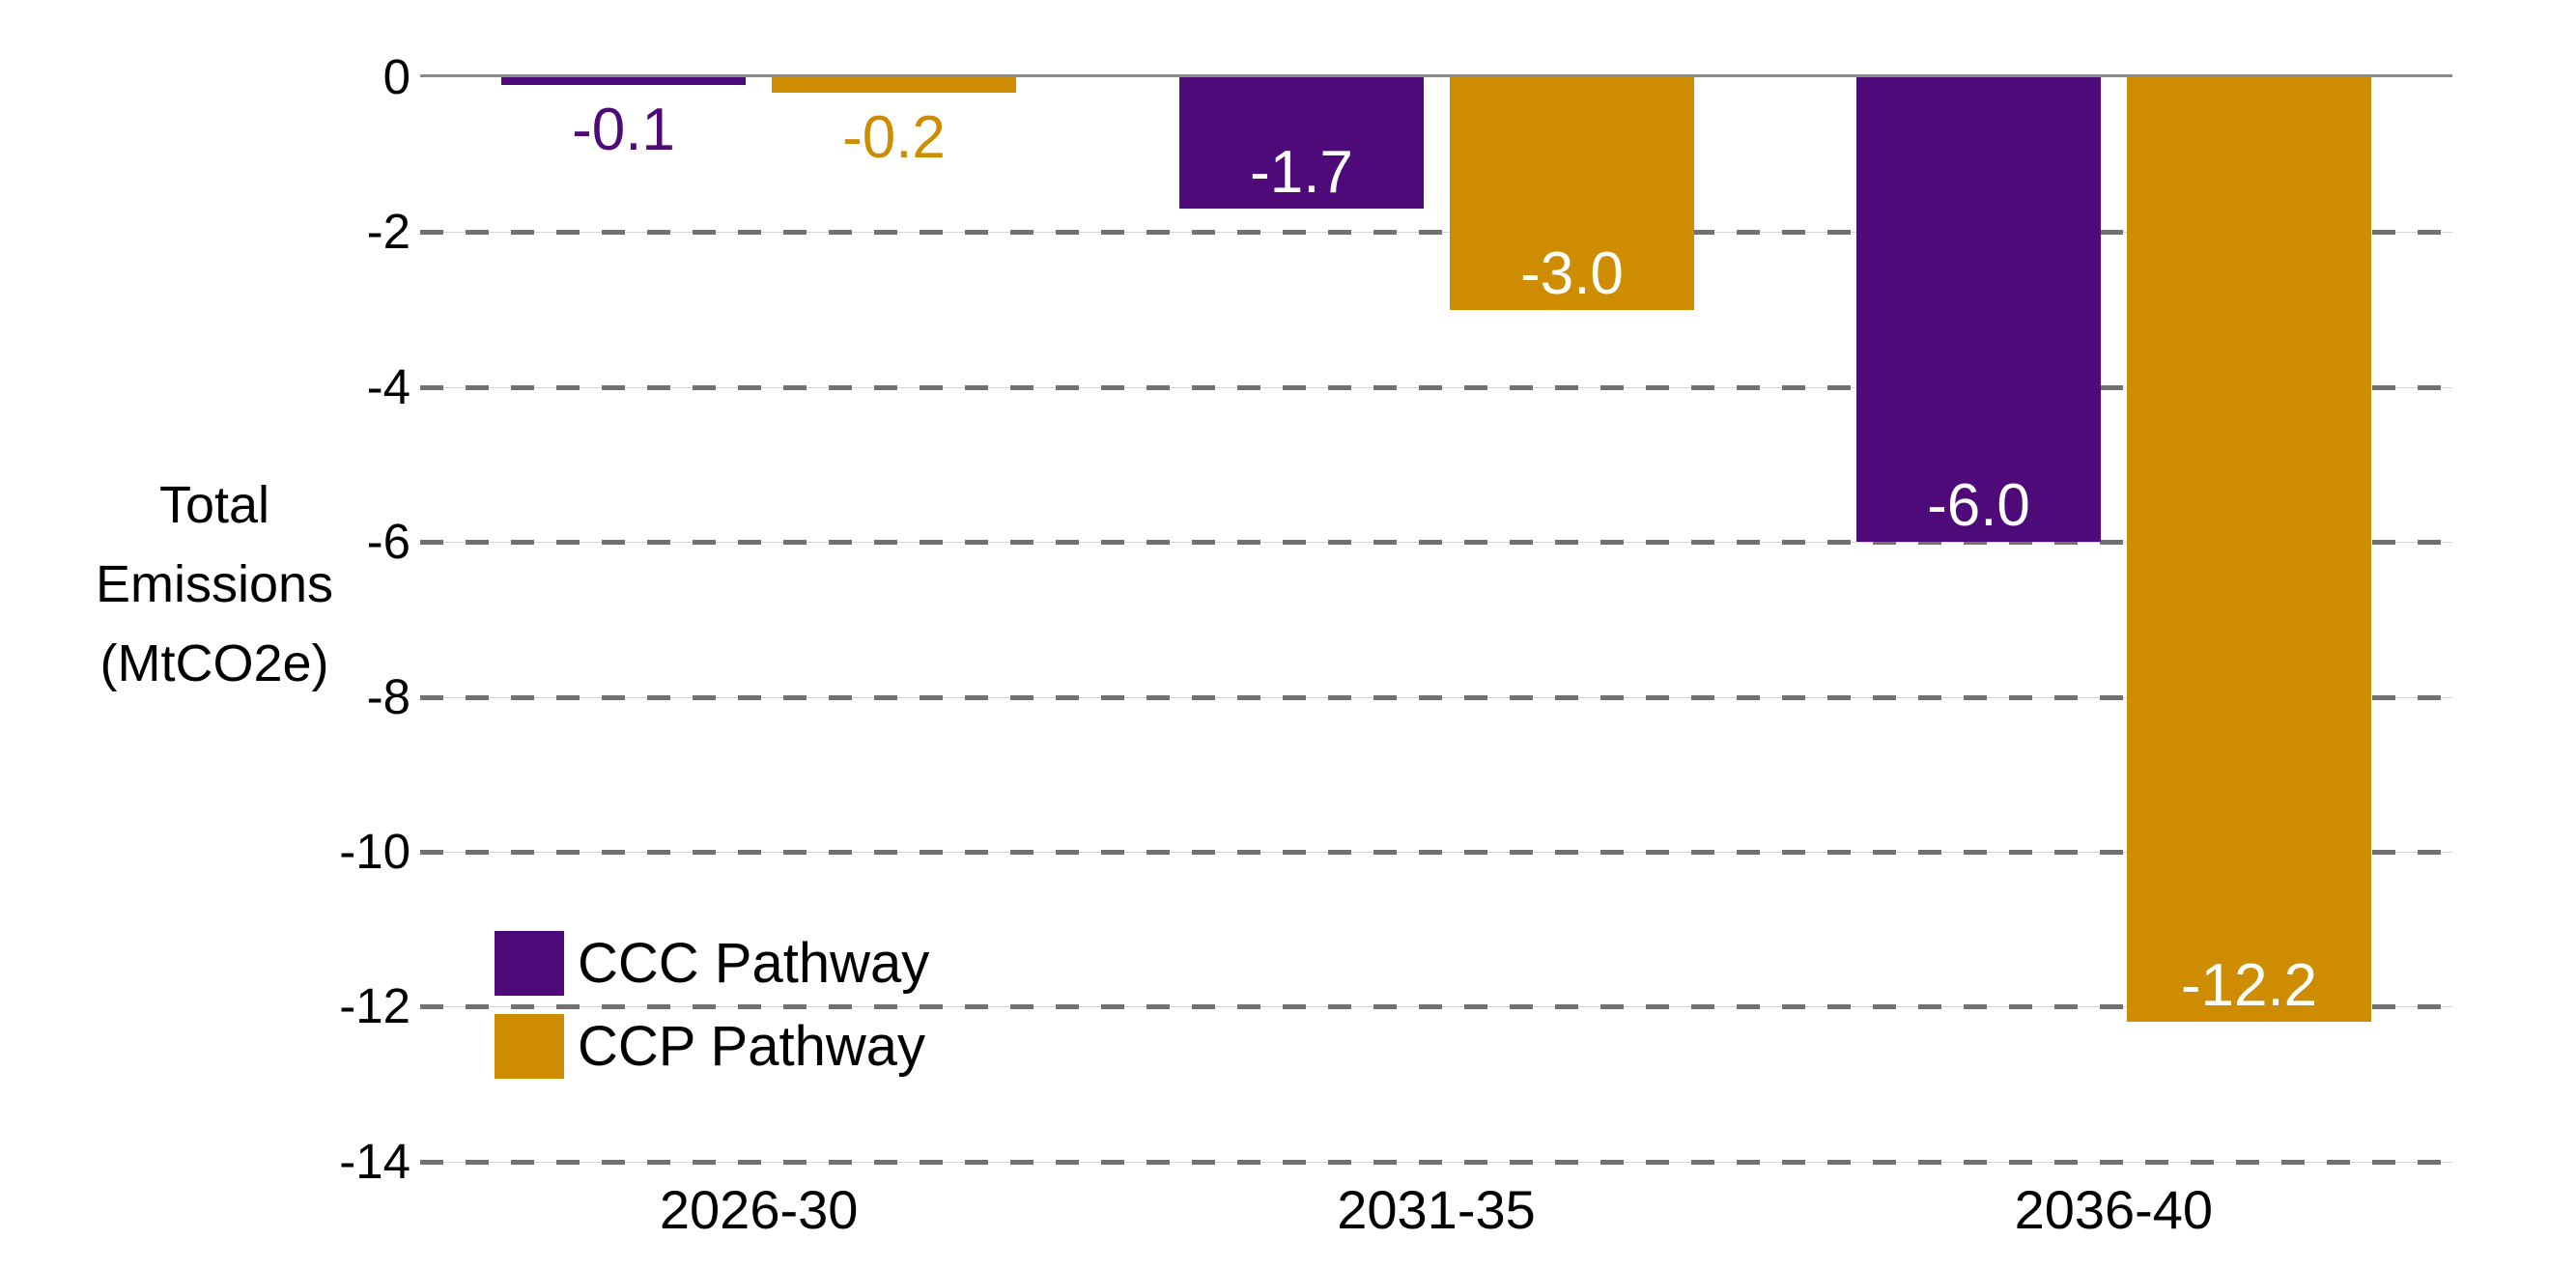  Describe the element at coordinates (759, 1209) in the screenshot. I see `x-tick-label: 2026-30` at that location.